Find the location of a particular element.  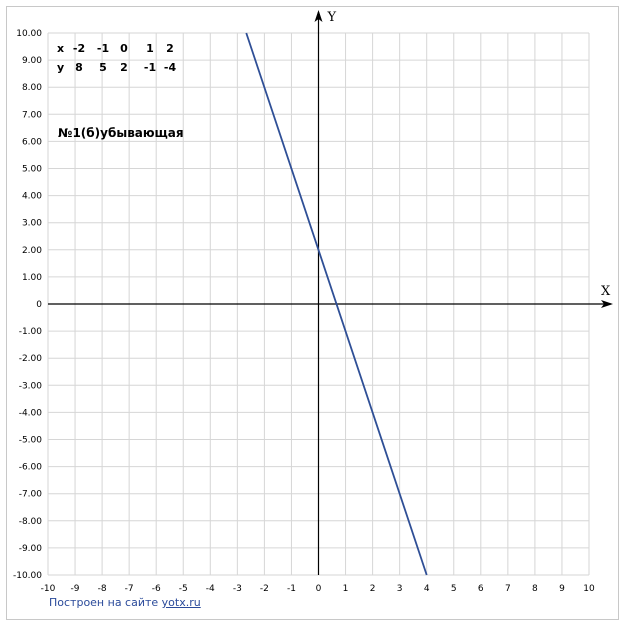

x-tick-label: -10 is located at coordinates (48, 589).